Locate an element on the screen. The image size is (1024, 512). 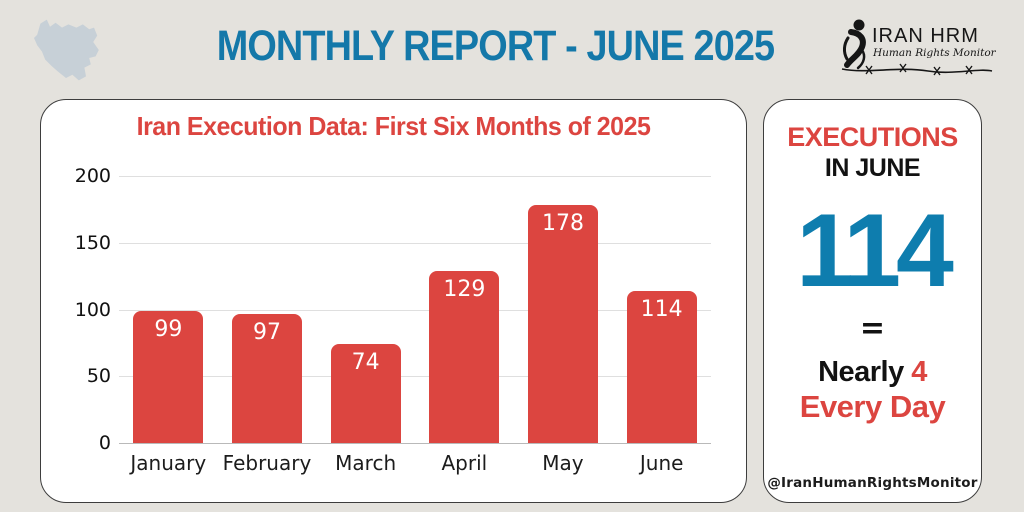
y-tick-label-100: 100 is located at coordinates (92, 309).